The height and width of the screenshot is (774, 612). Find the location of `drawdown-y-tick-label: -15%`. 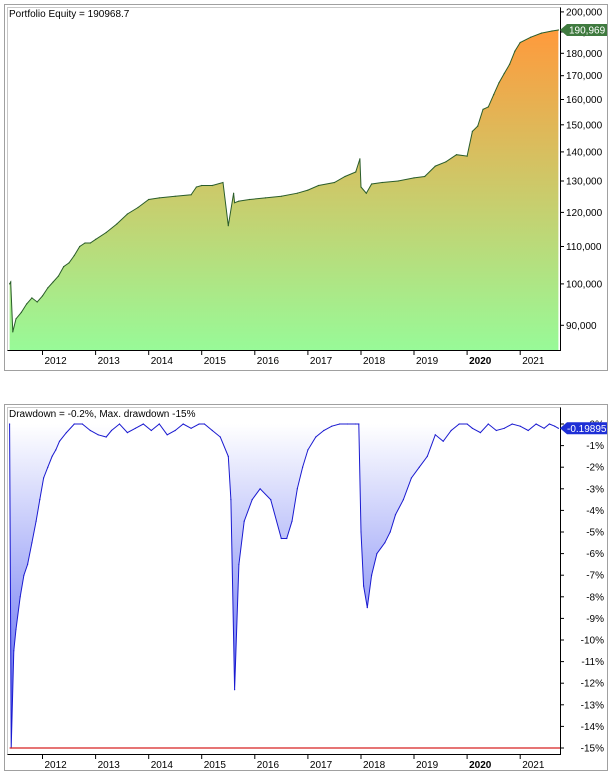

drawdown-y-tick-label: -15% is located at coordinates (592, 749).